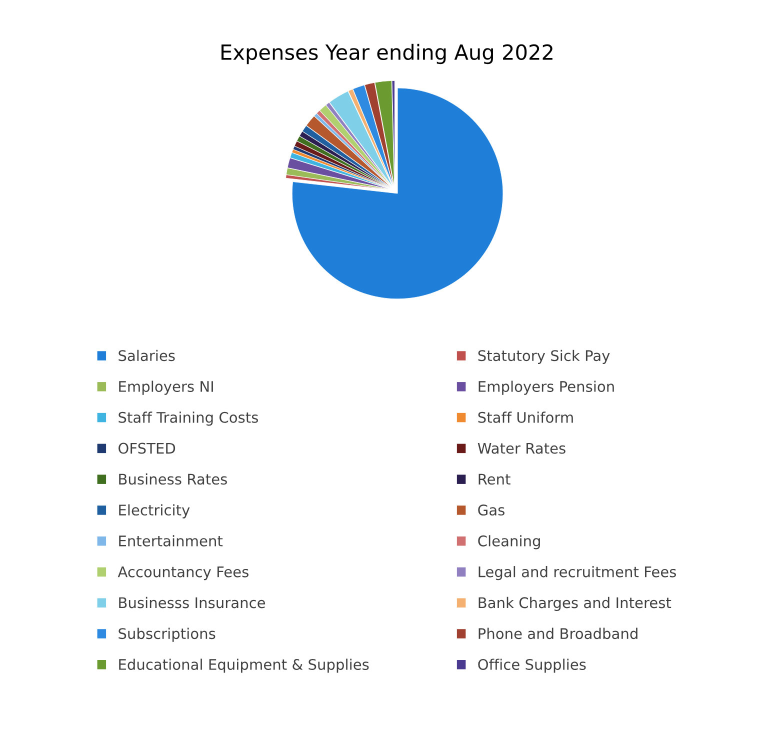 Image resolution: width=774 pixels, height=732 pixels. I want to click on legend-label: Phone and Broadband, so click(558, 634).